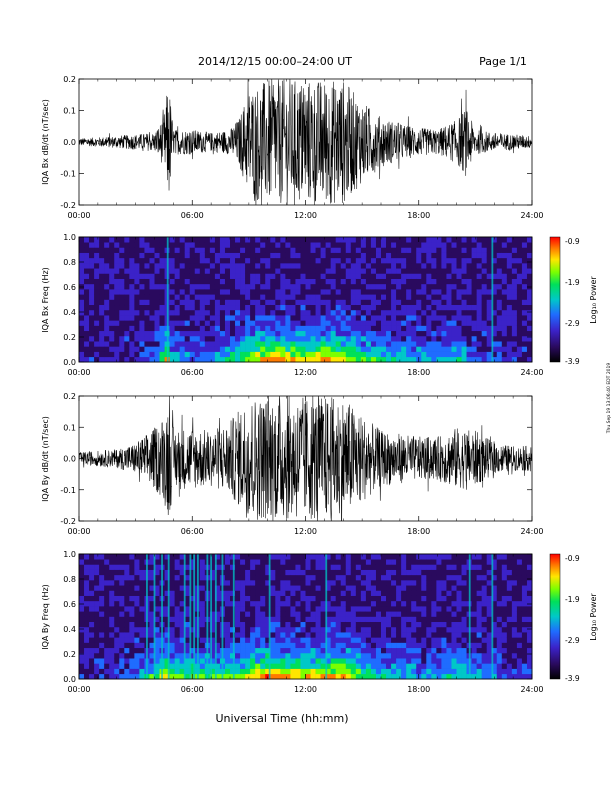 The image size is (612, 792). I want to click on spectrogram-streak, so click(207, 616).